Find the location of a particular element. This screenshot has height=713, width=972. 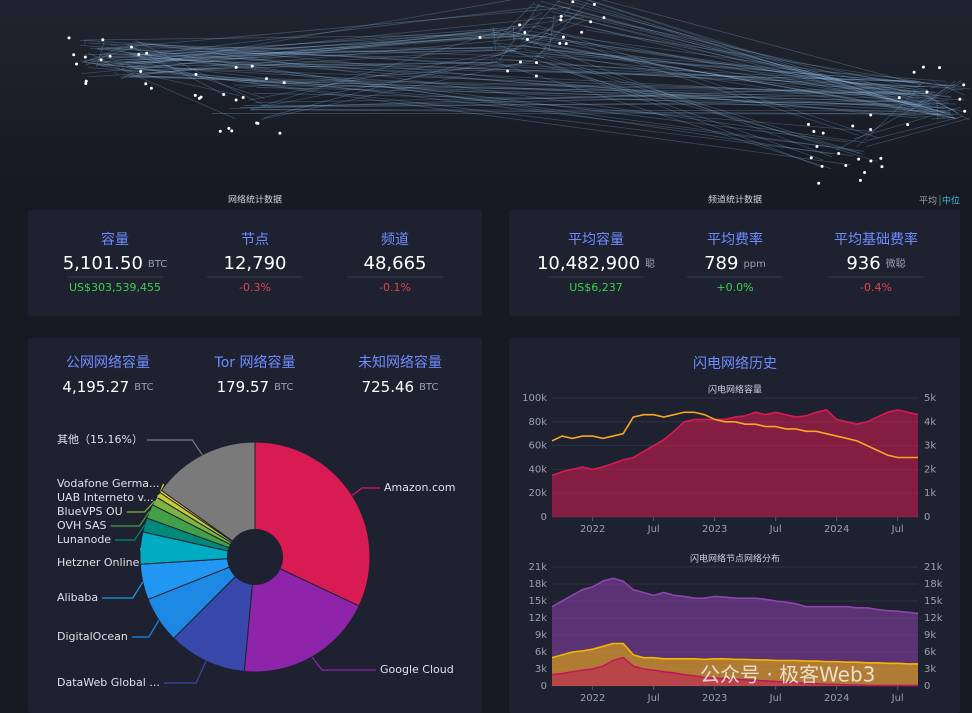

panel is located at coordinates (255, 263).